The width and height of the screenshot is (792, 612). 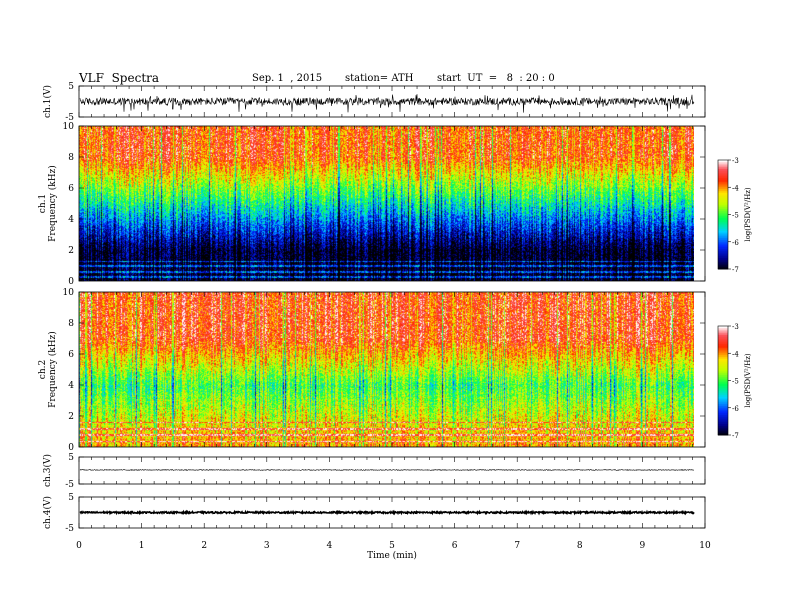 I want to click on y-tick-label: 8, so click(x=71, y=158).